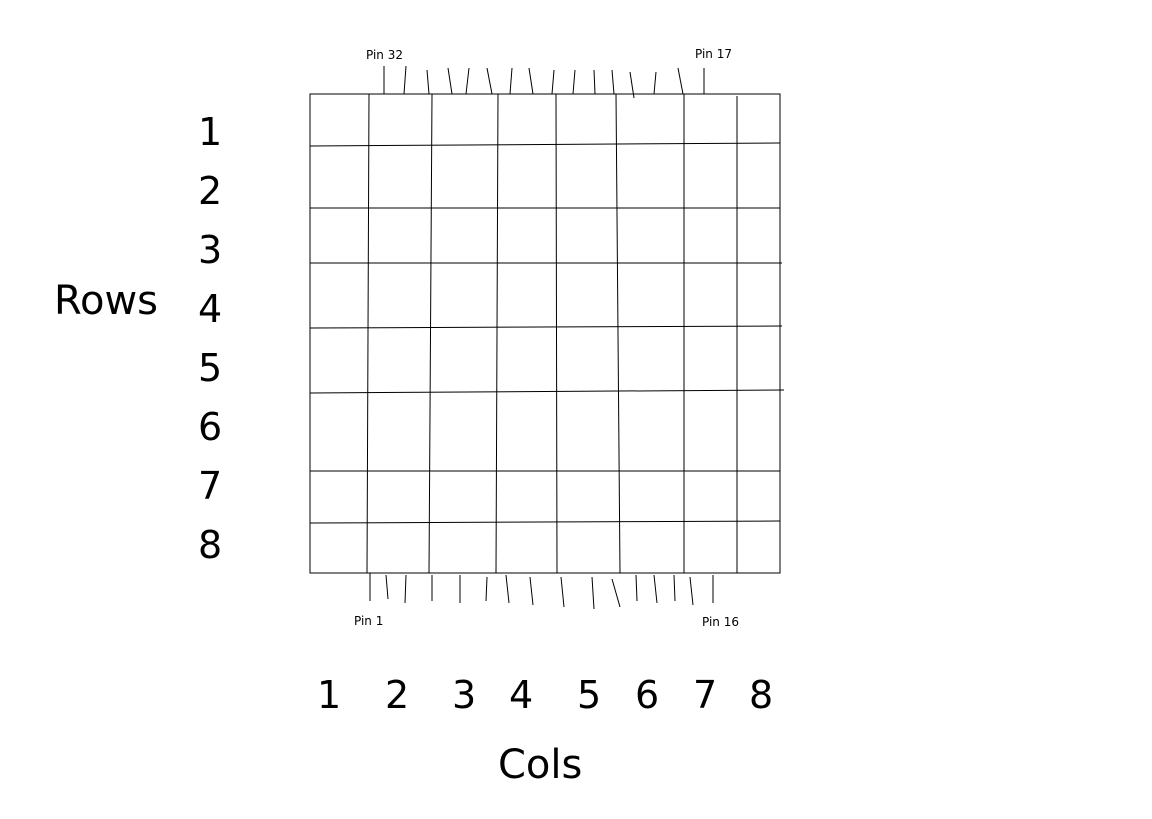 This screenshot has width=1152, height=819. What do you see at coordinates (541, 591) in the screenshot?
I see `bottom-pin-leads` at bounding box center [541, 591].